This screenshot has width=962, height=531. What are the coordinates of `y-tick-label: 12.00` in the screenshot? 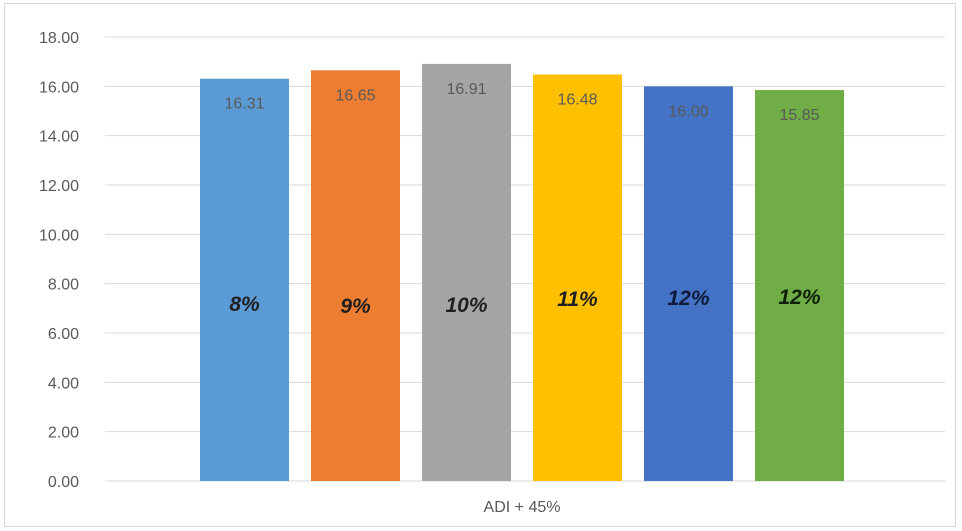 It's located at (59, 186).